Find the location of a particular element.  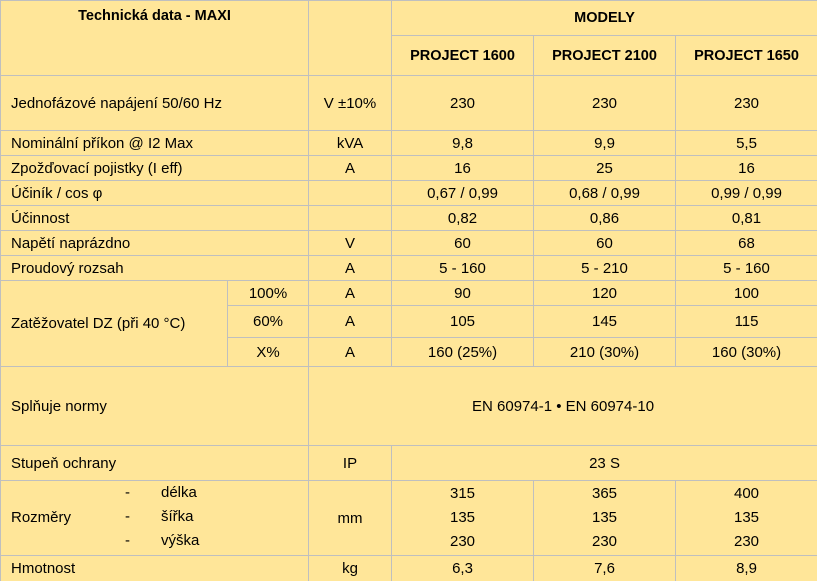

unit-cell: kg is located at coordinates (350, 568).